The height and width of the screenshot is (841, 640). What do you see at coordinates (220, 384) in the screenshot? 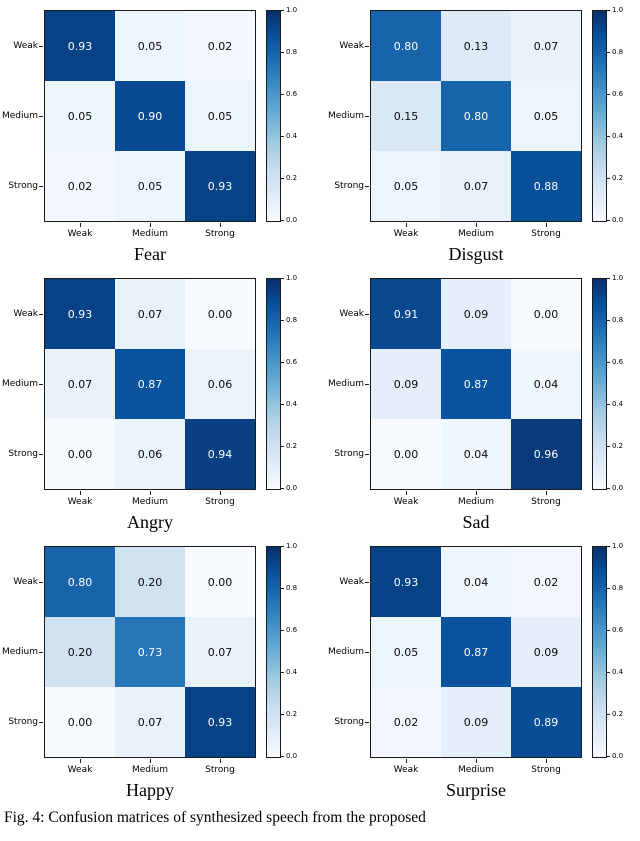
I see `matrix-cell: 0.06` at bounding box center [220, 384].